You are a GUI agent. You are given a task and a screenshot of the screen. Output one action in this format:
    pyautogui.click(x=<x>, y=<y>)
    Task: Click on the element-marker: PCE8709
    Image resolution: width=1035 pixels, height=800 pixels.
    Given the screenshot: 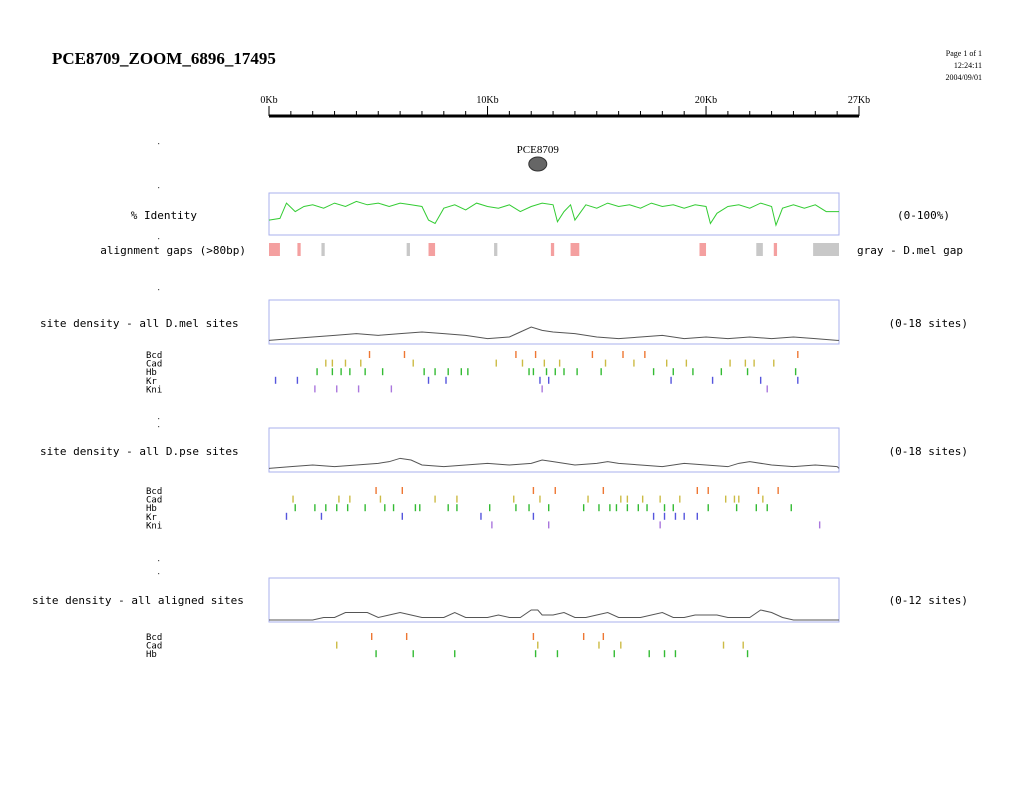 What is the action you would take?
    pyautogui.click(x=538, y=158)
    